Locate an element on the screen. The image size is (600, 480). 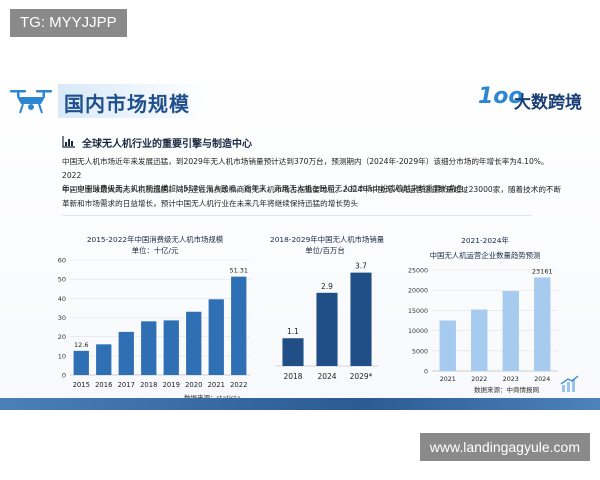
chart1-ytick-label: 0 is located at coordinates (64, 376).